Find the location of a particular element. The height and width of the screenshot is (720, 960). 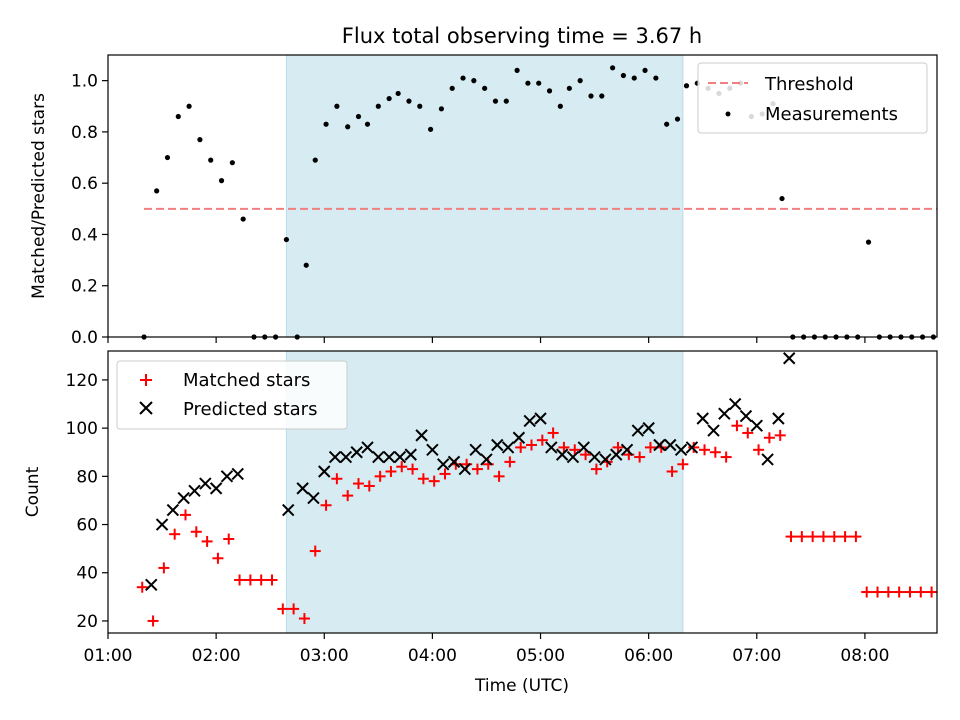

y-tick-label: 0.4 is located at coordinates (84, 235).